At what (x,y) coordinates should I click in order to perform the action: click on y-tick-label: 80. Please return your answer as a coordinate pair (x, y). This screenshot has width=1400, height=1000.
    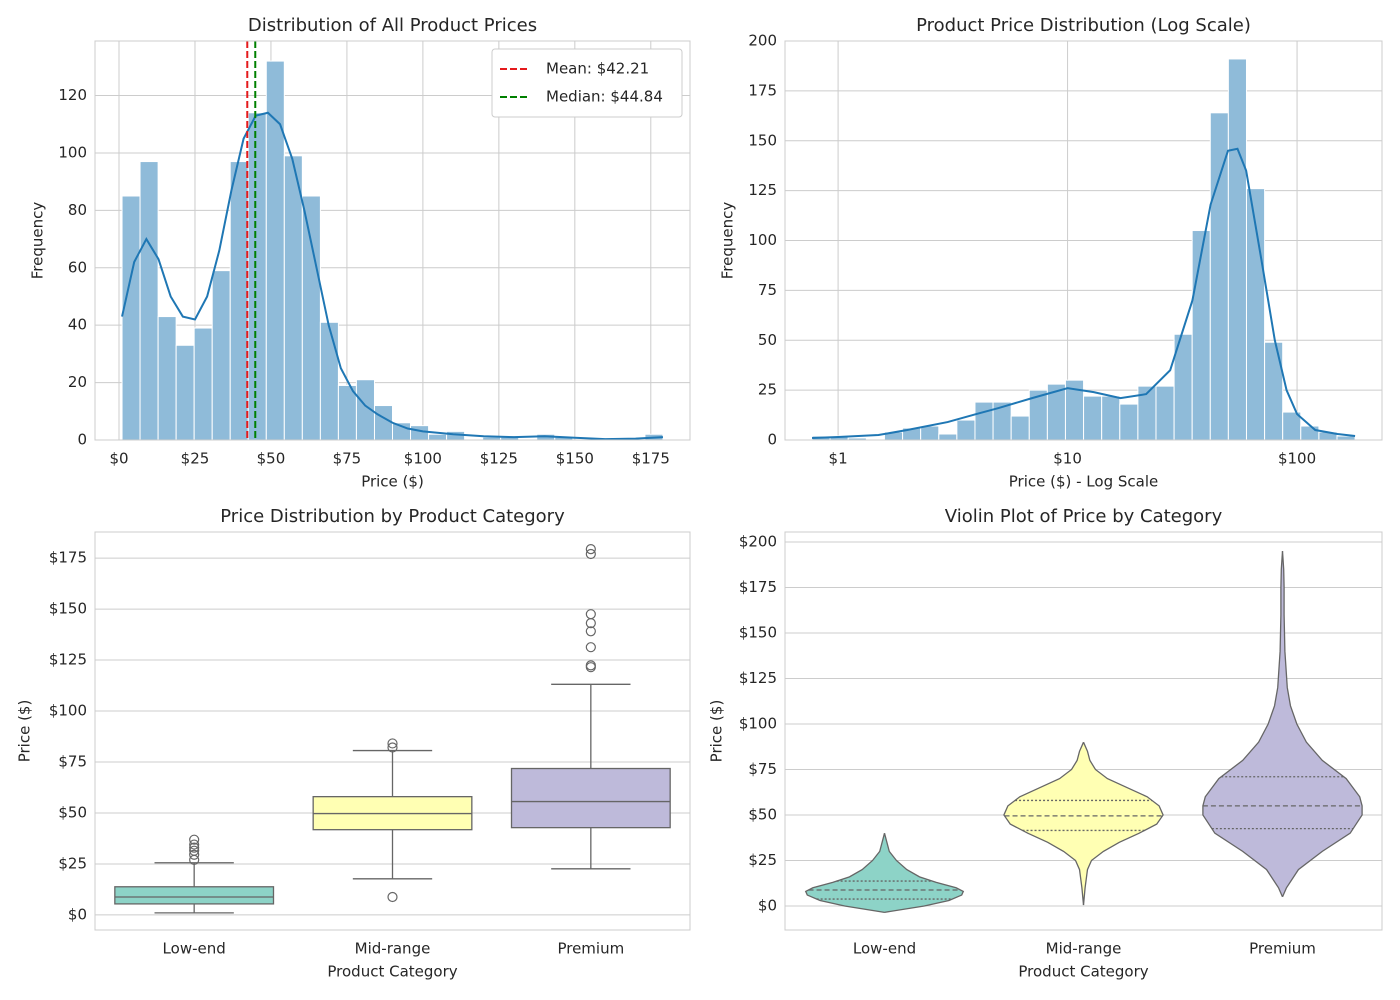
    Looking at the image, I should click on (77, 210).